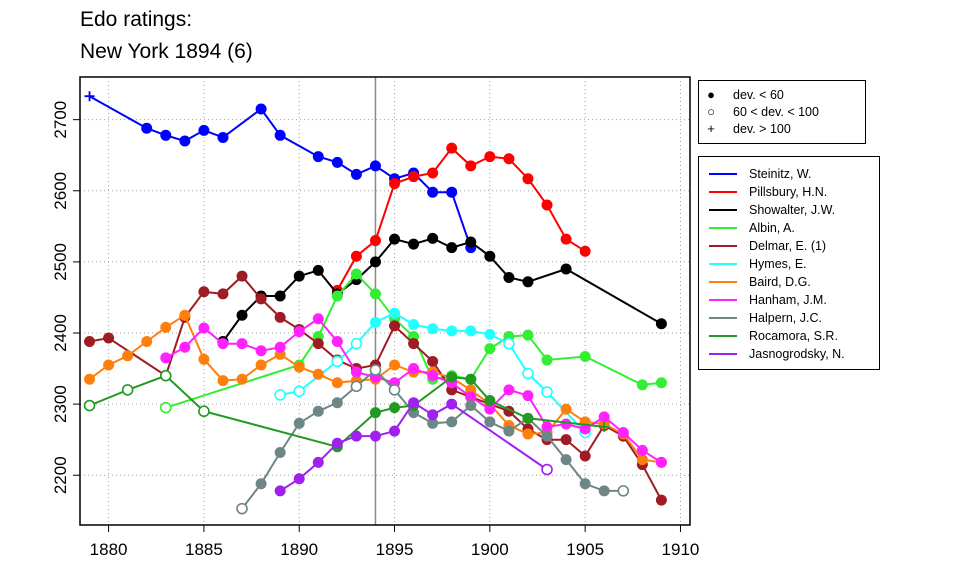  What do you see at coordinates (204, 549) in the screenshot?
I see `x-tick-label: 1885` at bounding box center [204, 549].